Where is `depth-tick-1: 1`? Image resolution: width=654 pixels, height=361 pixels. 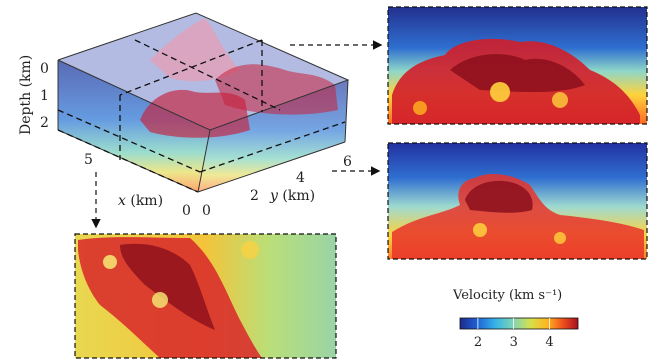
depth-tick-1: 1 is located at coordinates (44, 96).